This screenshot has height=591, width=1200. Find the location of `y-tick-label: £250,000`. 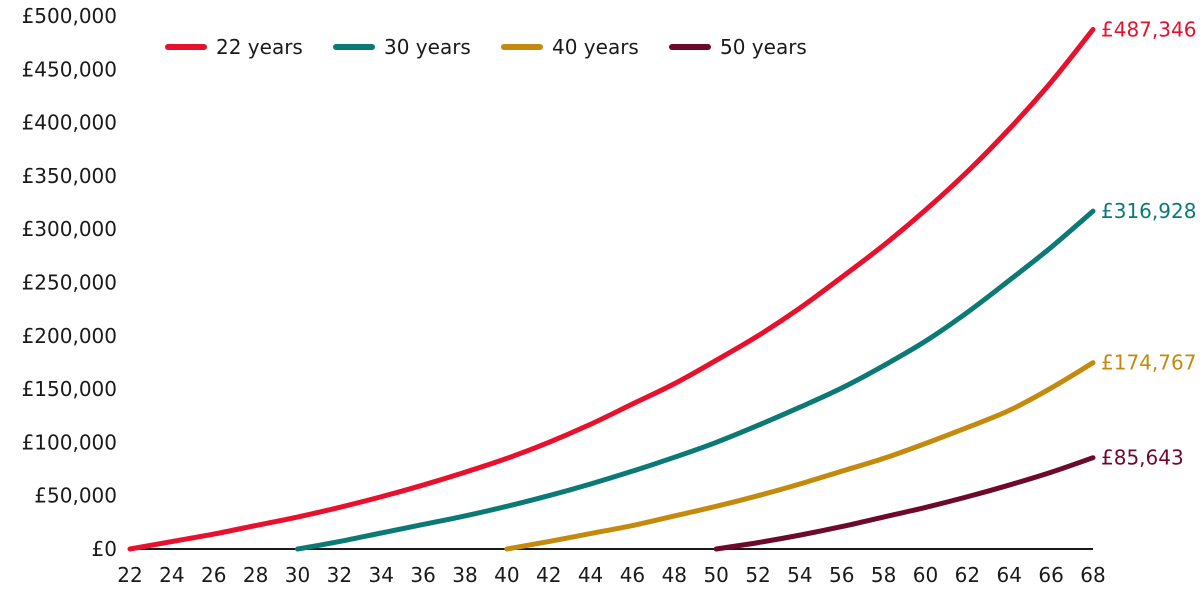

y-tick-label: £250,000 is located at coordinates (69, 283).